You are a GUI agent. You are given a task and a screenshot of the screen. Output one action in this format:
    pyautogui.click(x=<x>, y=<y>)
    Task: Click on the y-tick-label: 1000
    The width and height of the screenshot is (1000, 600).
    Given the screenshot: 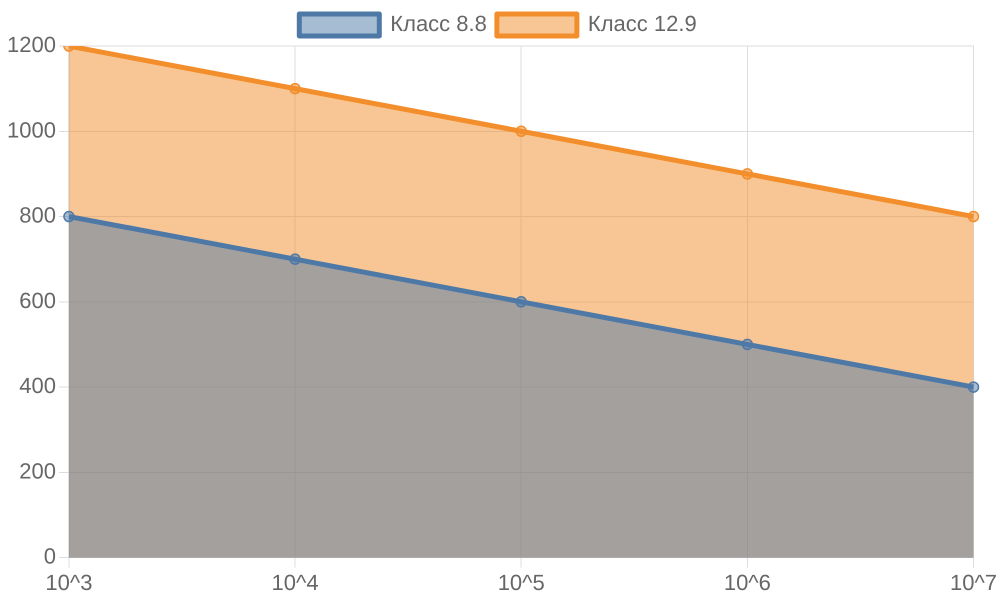 What is the action you would take?
    pyautogui.click(x=31, y=129)
    